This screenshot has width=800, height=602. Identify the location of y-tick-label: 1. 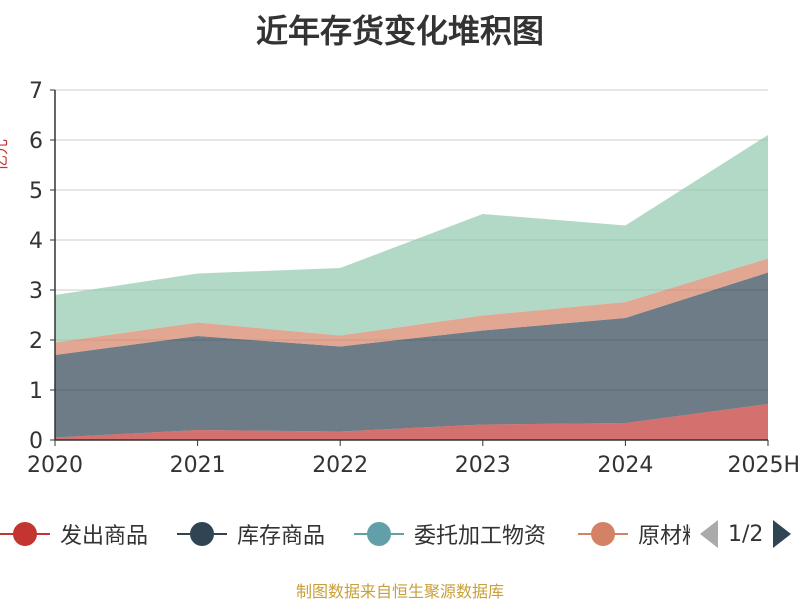
(36, 391).